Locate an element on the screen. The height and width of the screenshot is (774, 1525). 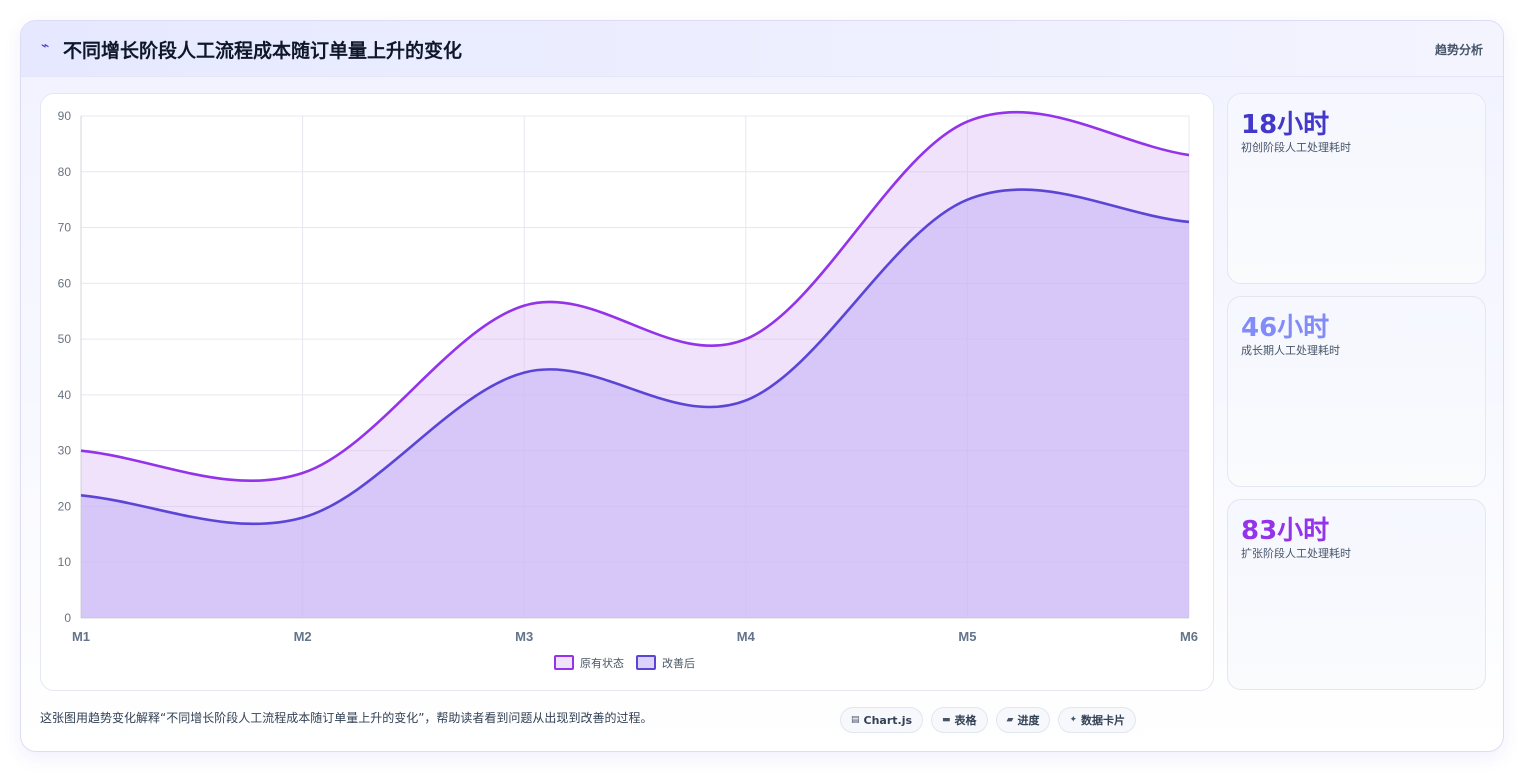
chip-table: ▬ 表格 is located at coordinates (959, 720).